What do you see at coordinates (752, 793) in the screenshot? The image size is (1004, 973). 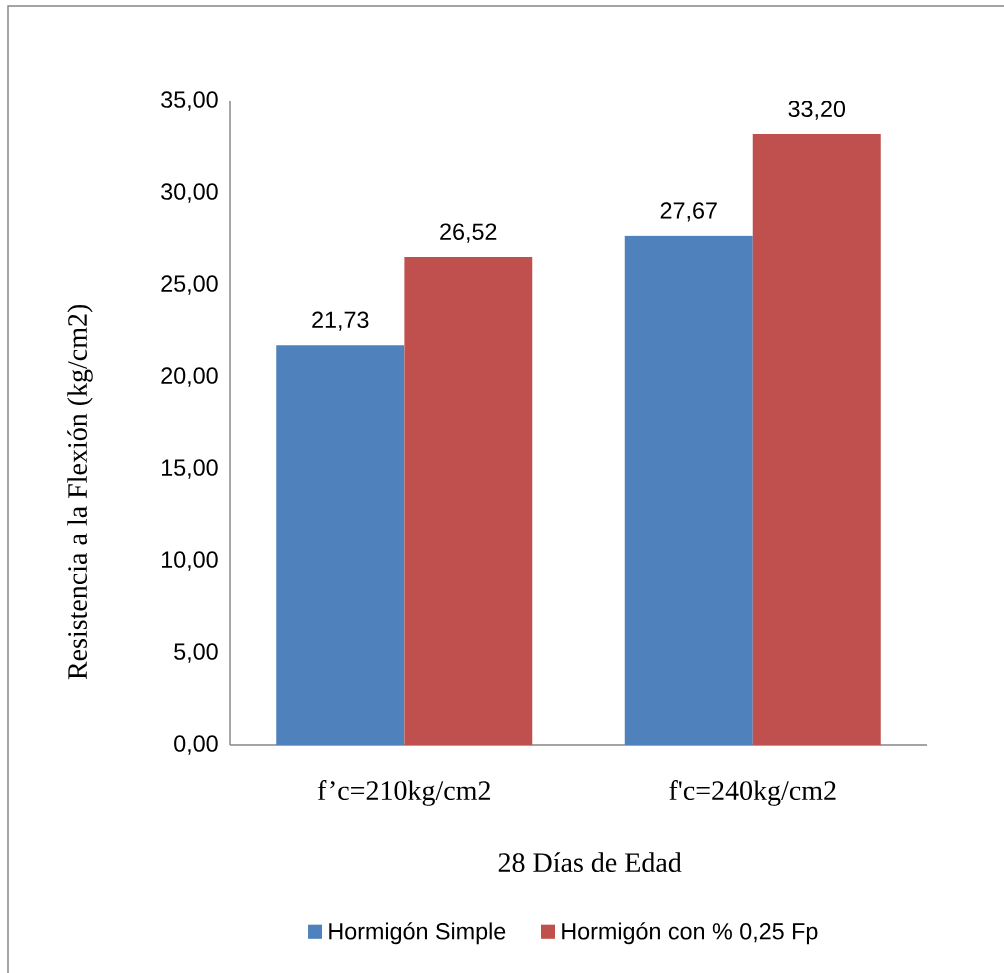 I see `x-tick-label: f'c=240kg/cm2` at bounding box center [752, 793].